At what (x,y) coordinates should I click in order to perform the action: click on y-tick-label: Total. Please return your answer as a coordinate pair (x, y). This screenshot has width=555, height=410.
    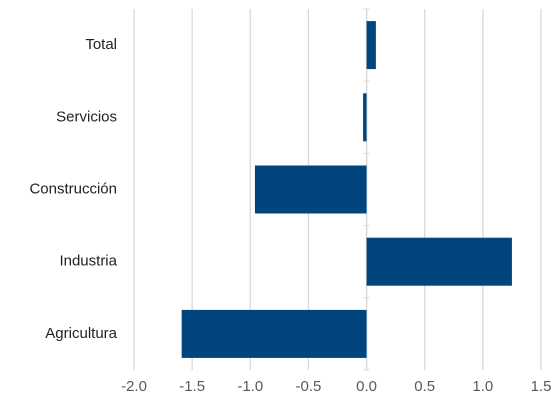
    Looking at the image, I should click on (101, 44).